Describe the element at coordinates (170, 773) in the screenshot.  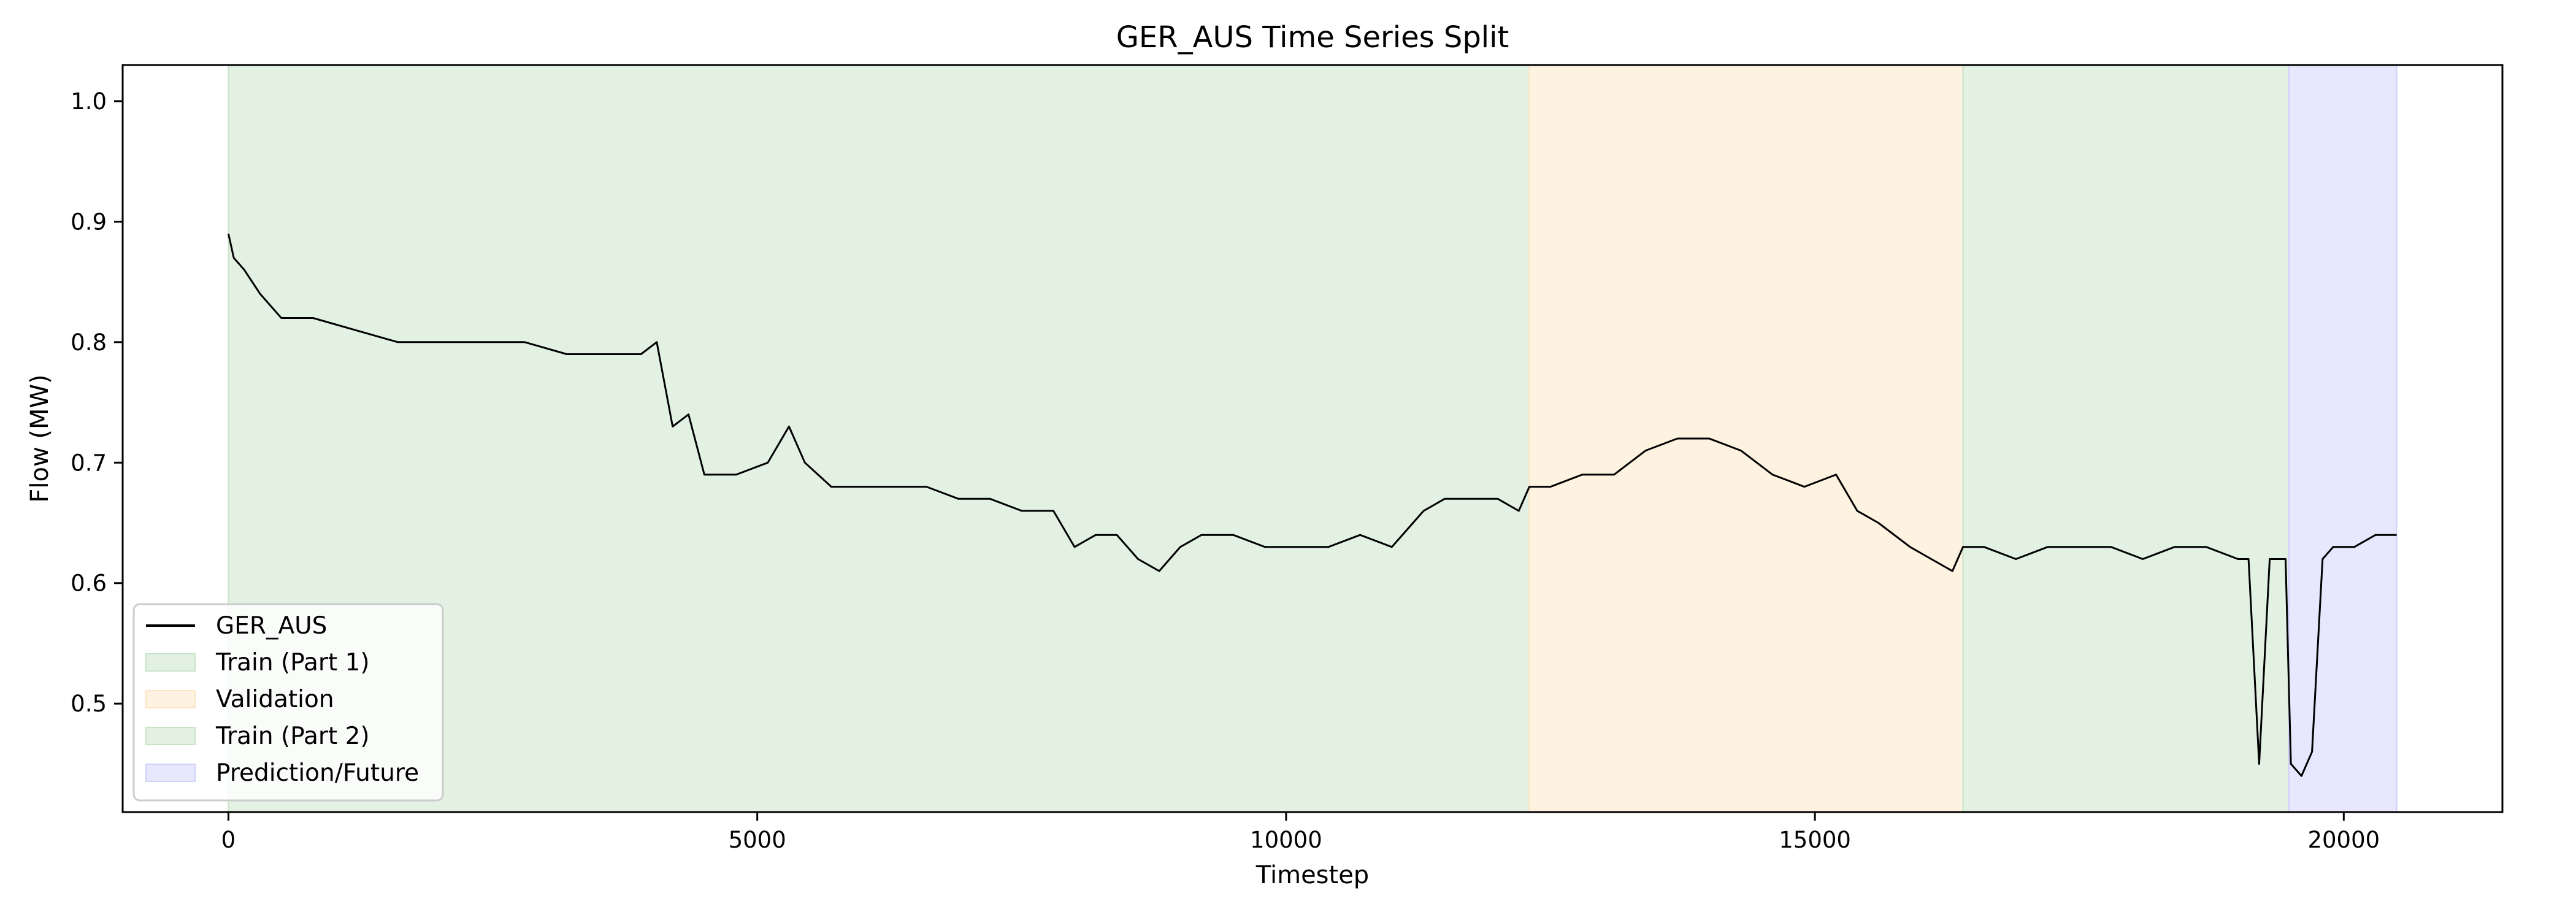
I see `legend-swatch-prediction-future` at that location.